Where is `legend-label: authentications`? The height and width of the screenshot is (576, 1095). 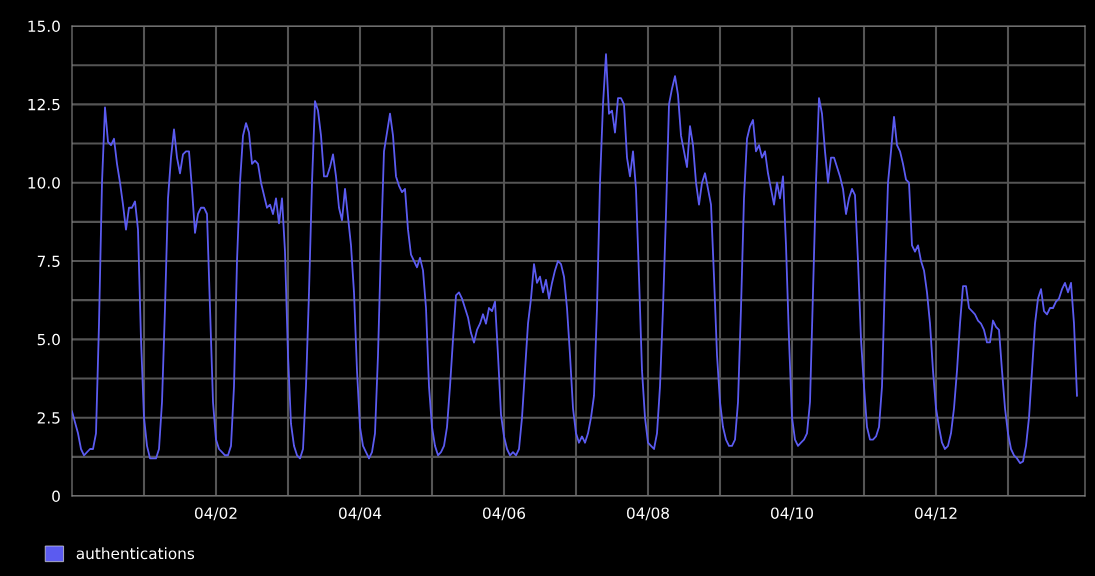 legend-label: authentications is located at coordinates (135, 553).